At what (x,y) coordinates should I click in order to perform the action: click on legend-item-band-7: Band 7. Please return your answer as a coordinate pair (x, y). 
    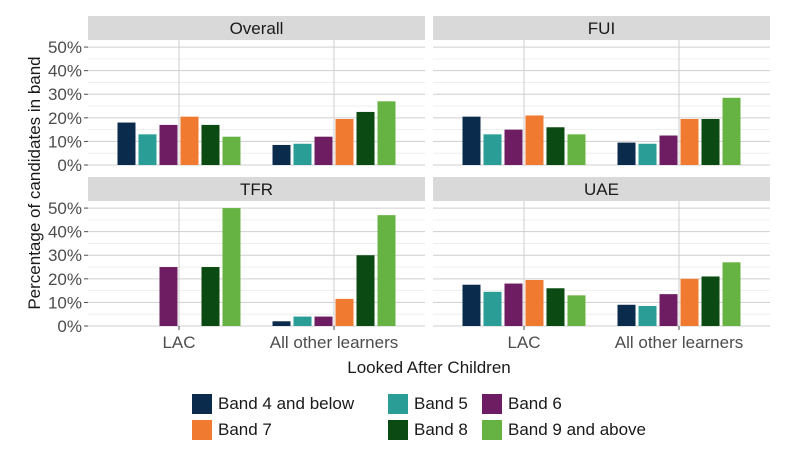
    Looking at the image, I should click on (232, 430).